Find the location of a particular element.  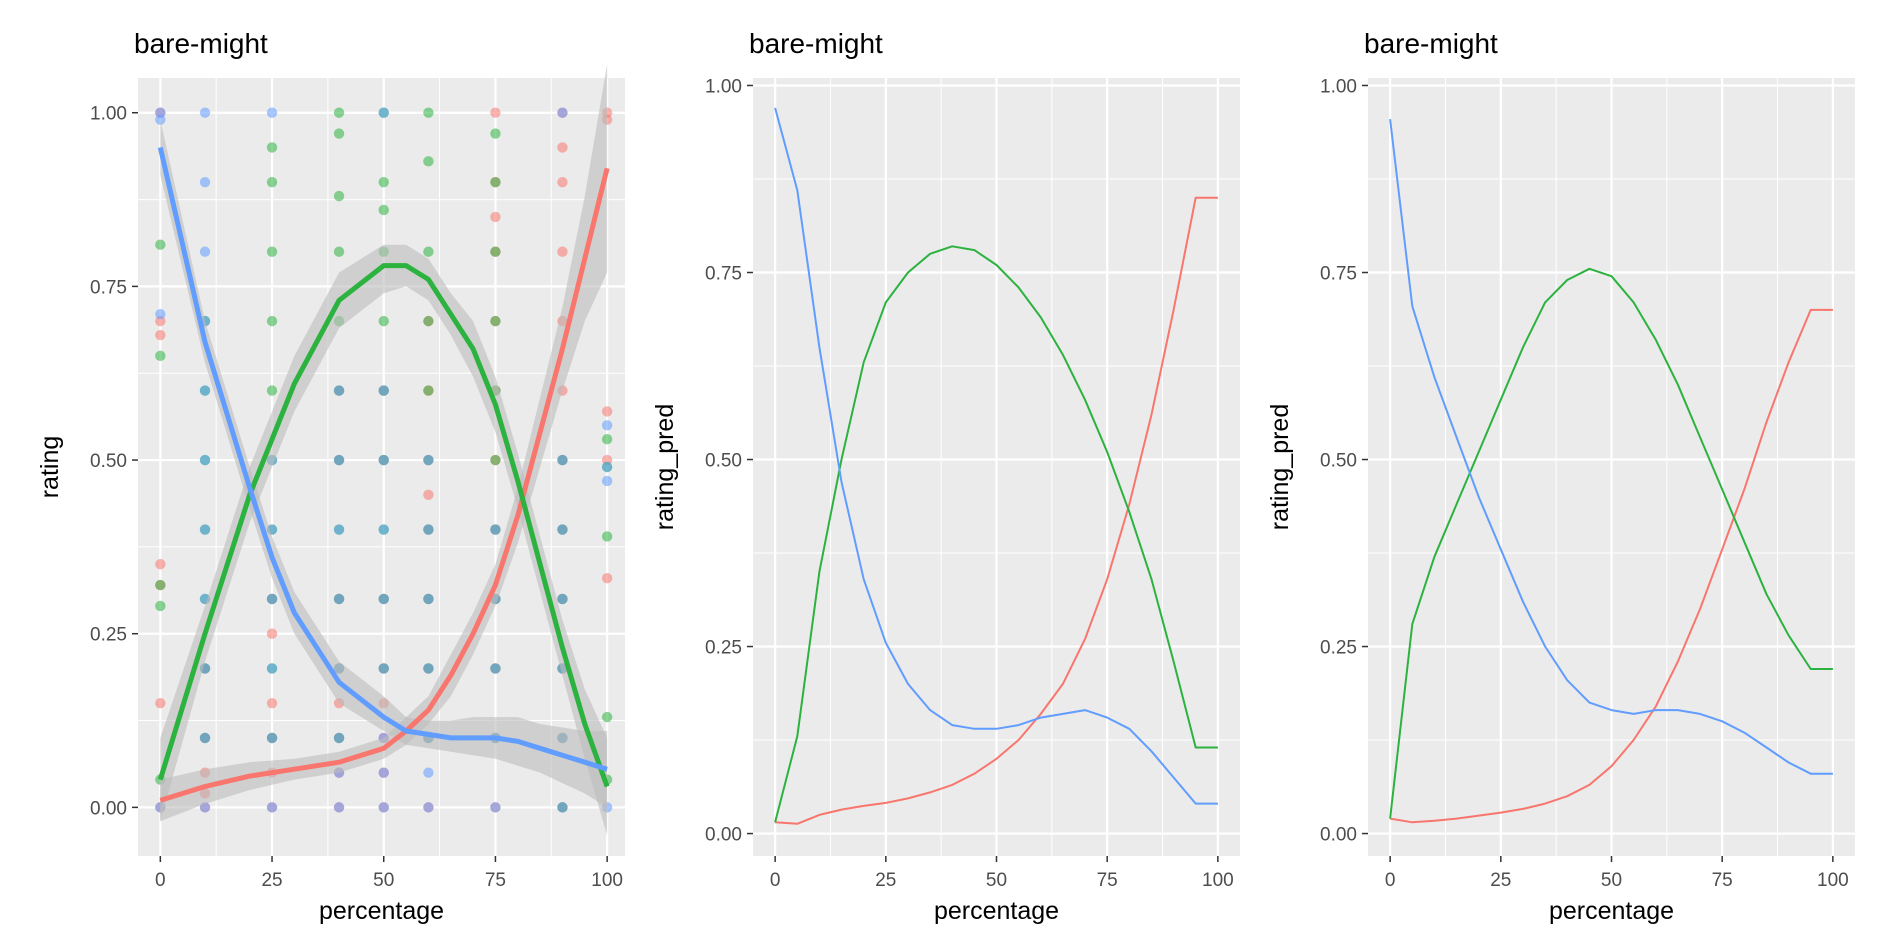

smooth-line-green is located at coordinates (383, 525).